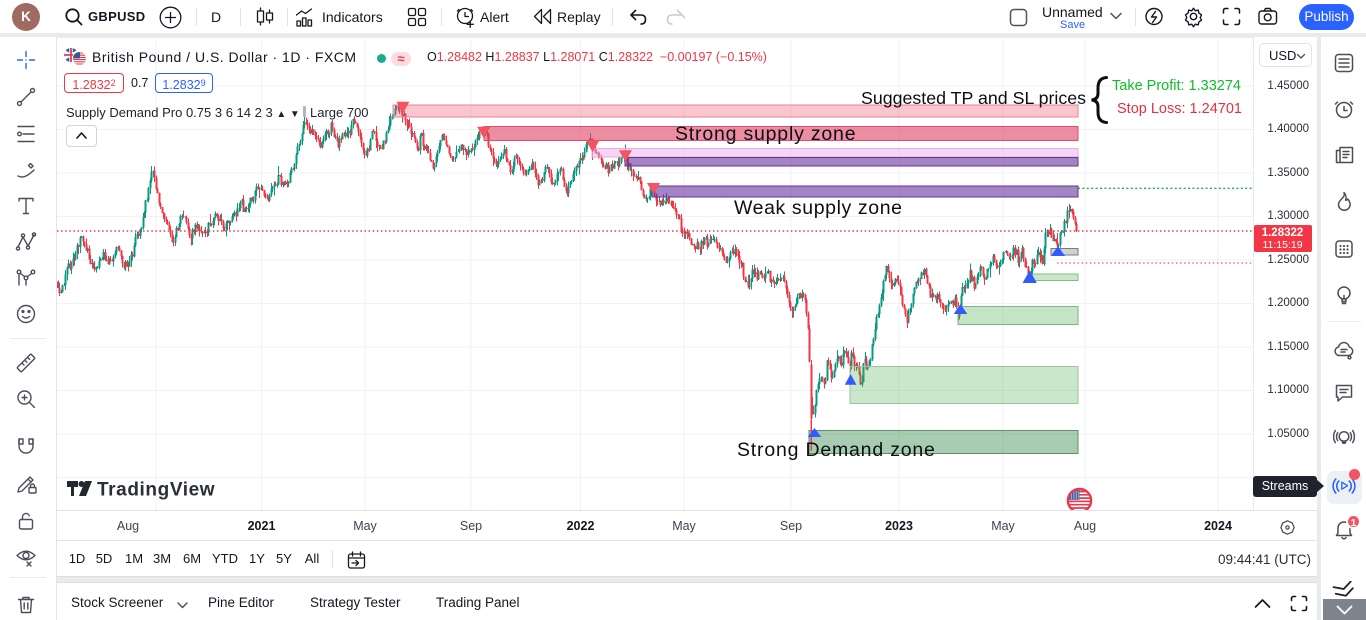 The width and height of the screenshot is (1366, 620). What do you see at coordinates (156, 490) in the screenshot?
I see `svg-text: TradingView` at bounding box center [156, 490].